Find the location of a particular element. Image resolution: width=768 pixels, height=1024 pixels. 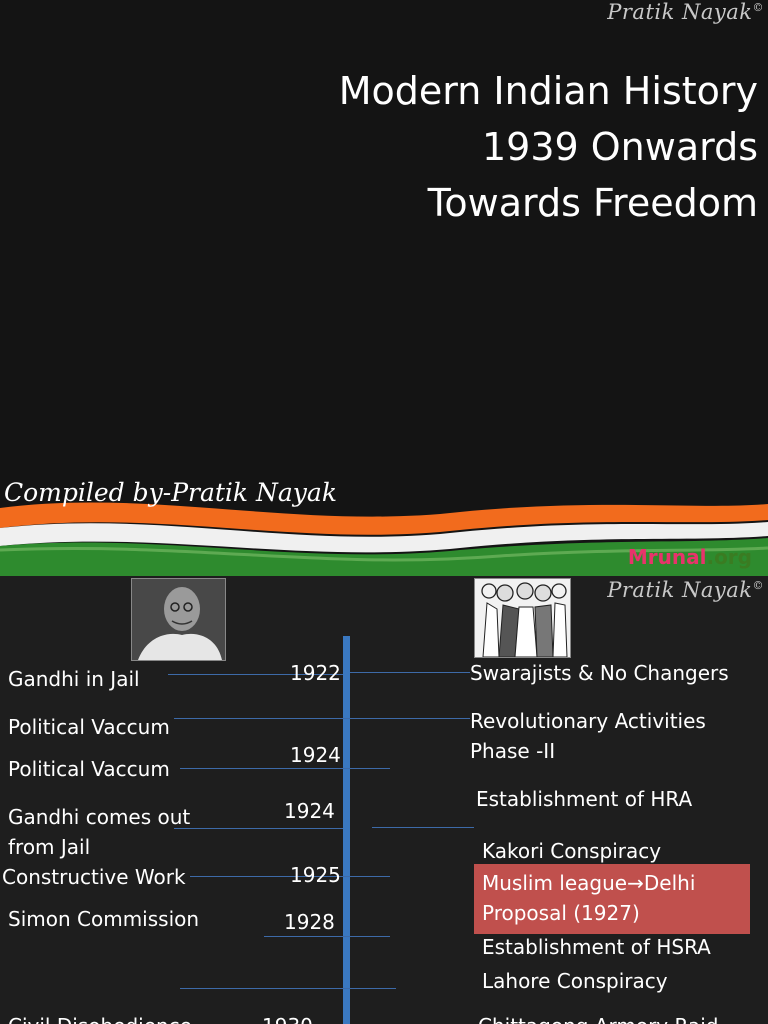

title-line-3: Towards Freedom is located at coordinates (592, 203).